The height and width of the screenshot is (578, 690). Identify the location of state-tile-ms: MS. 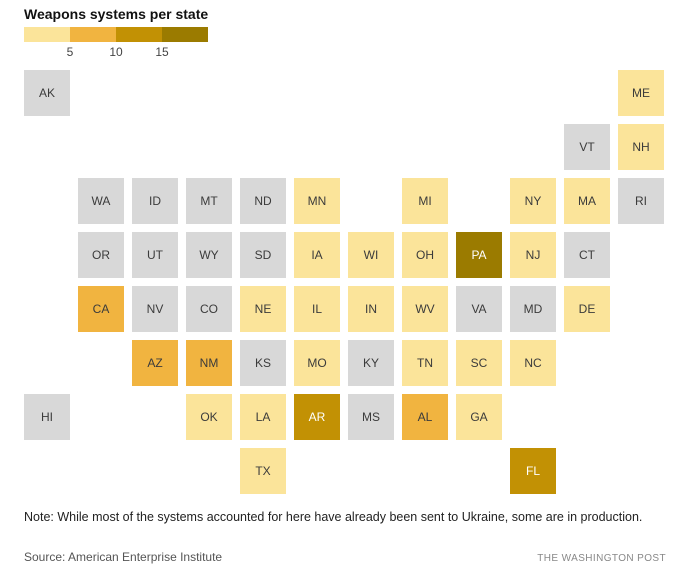
(371, 417).